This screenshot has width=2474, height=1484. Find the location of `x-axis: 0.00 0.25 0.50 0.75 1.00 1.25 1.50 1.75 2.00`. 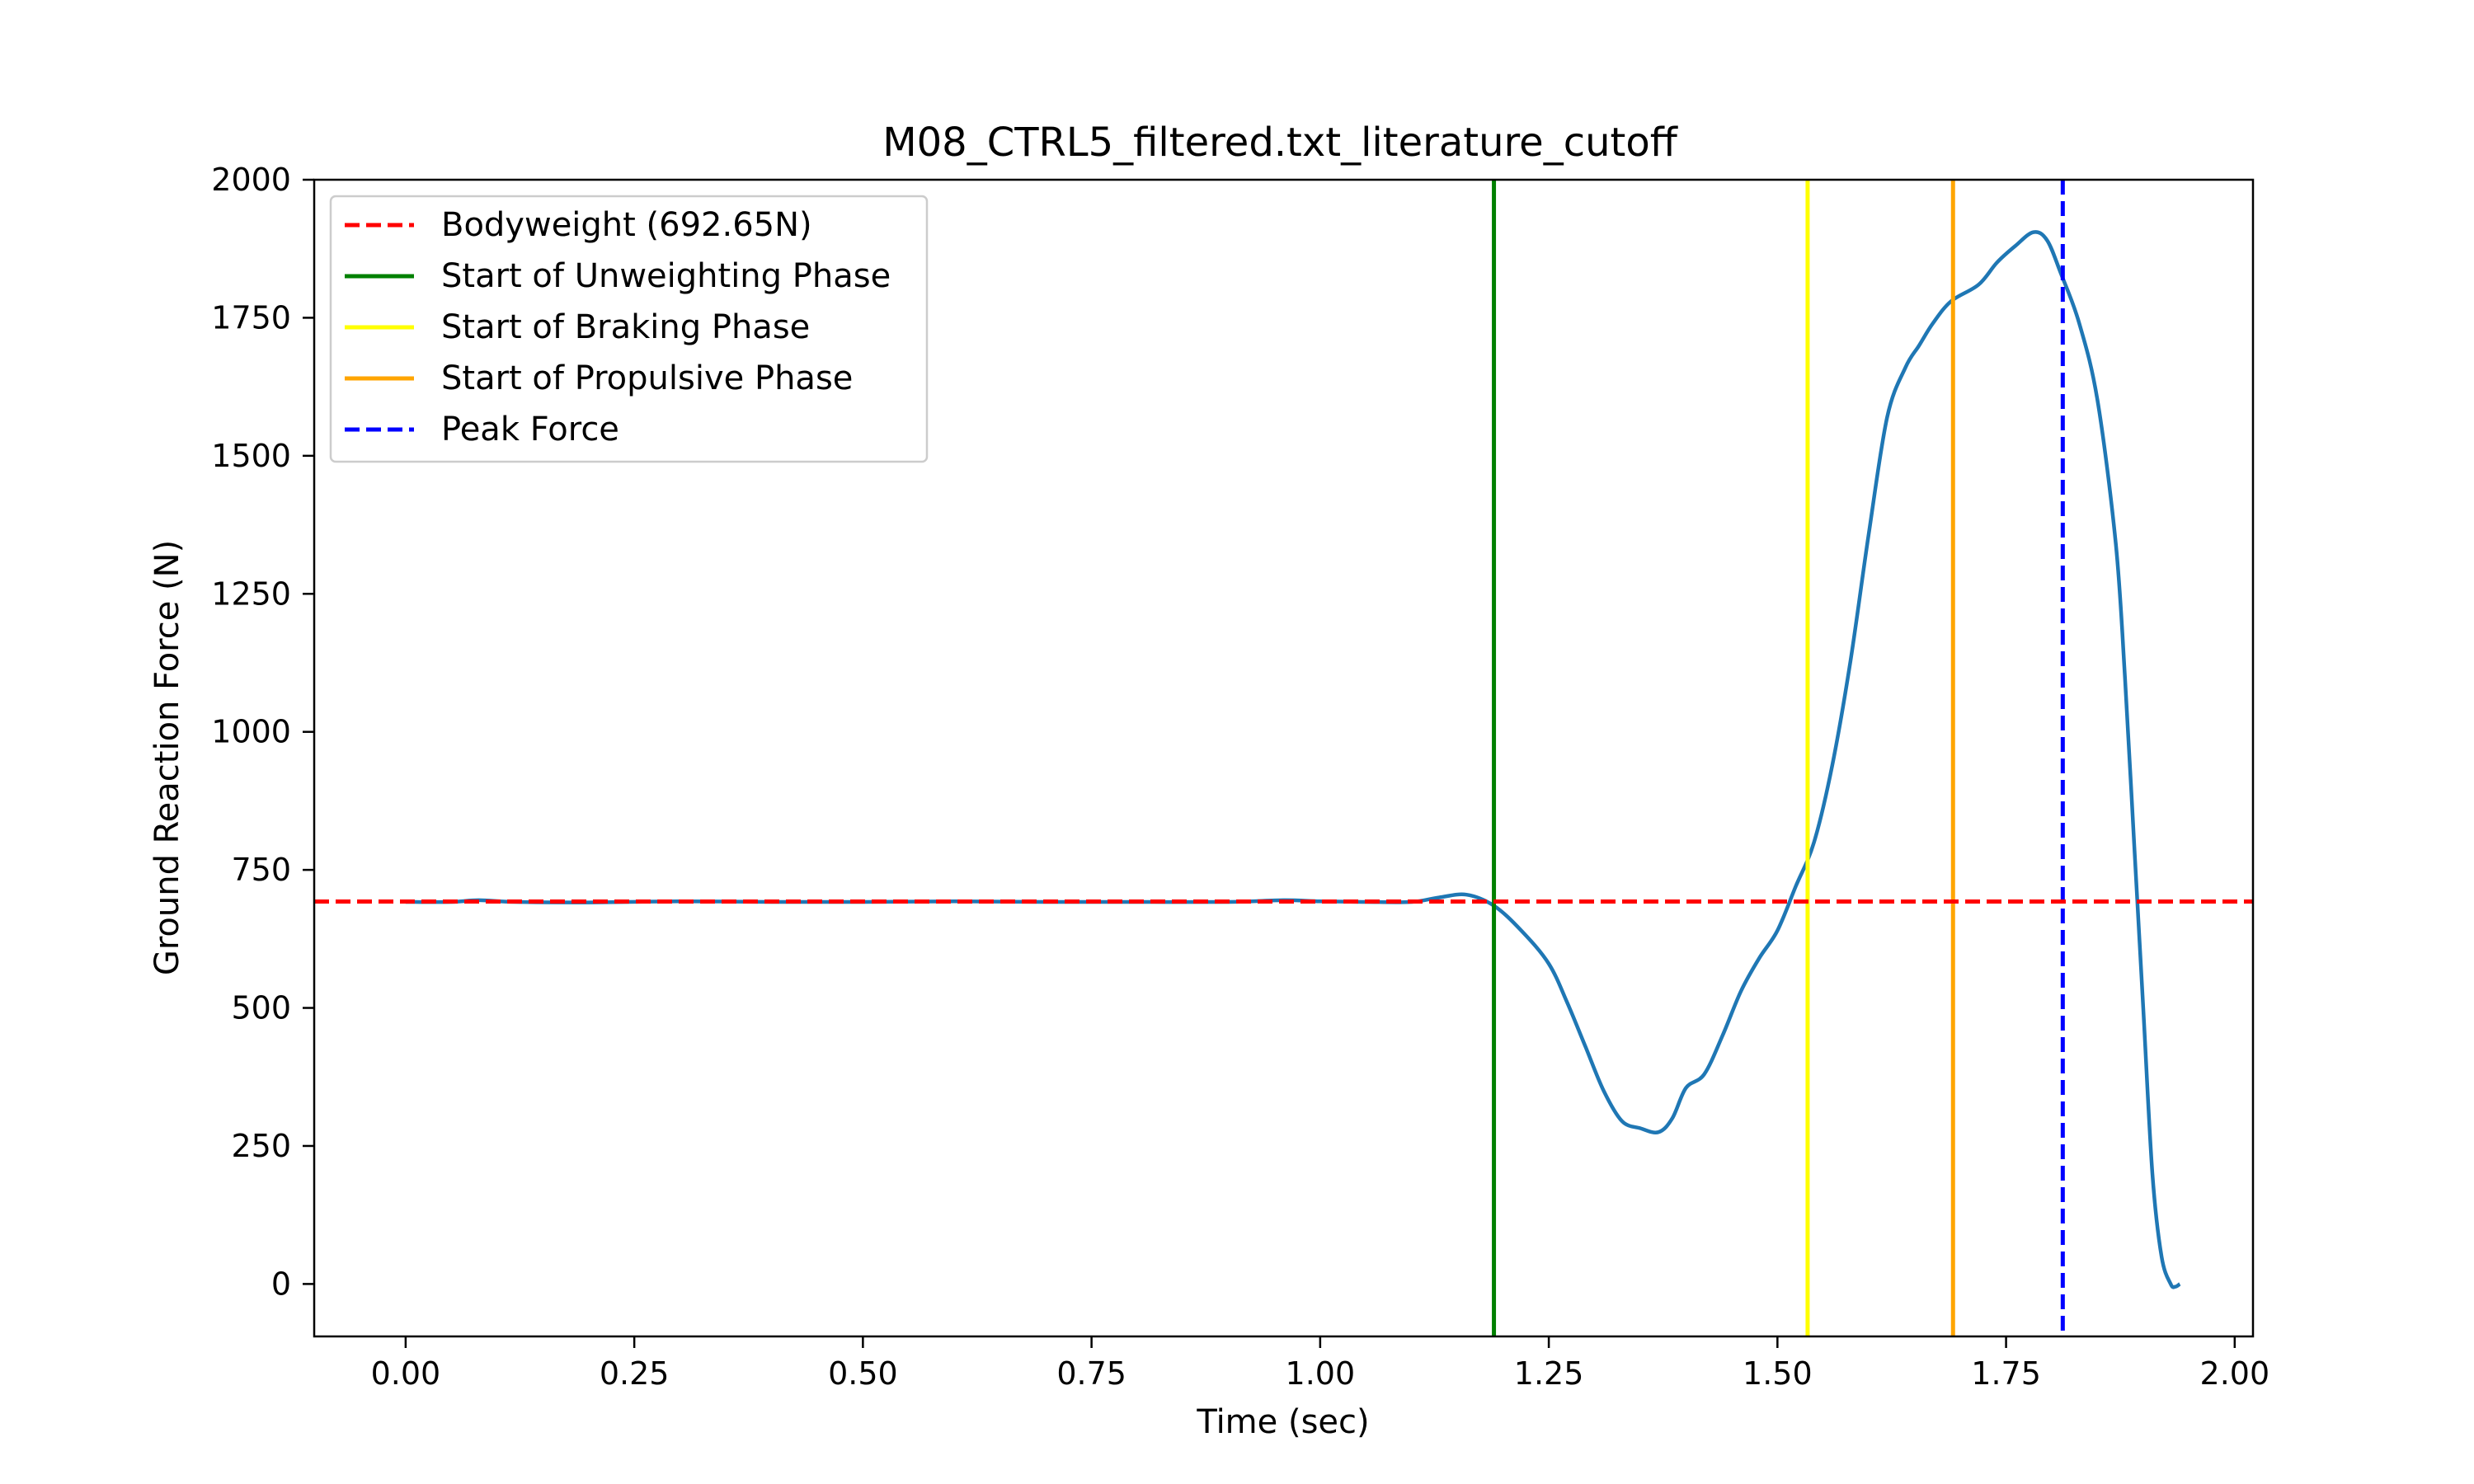

x-axis: 0.00 0.25 0.50 0.75 1.00 1.25 1.50 1.75 2.00 is located at coordinates (1320, 1364).